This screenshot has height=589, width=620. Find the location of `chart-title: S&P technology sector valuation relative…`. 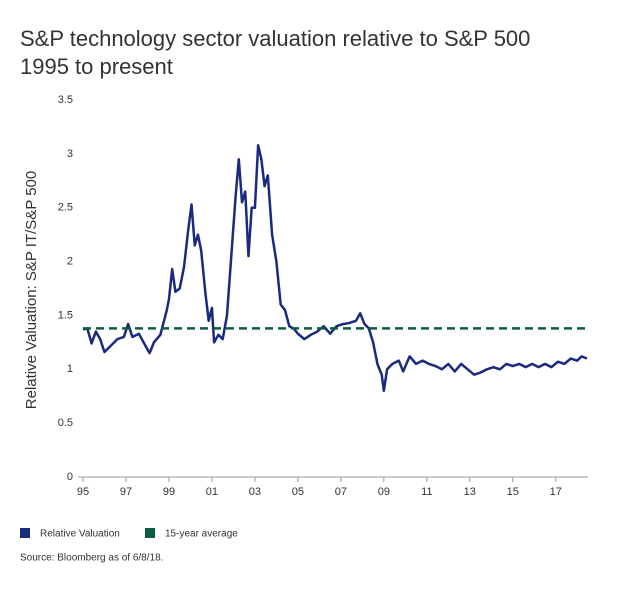

chart-title: S&P technology sector valuation relative… is located at coordinates (275, 38).